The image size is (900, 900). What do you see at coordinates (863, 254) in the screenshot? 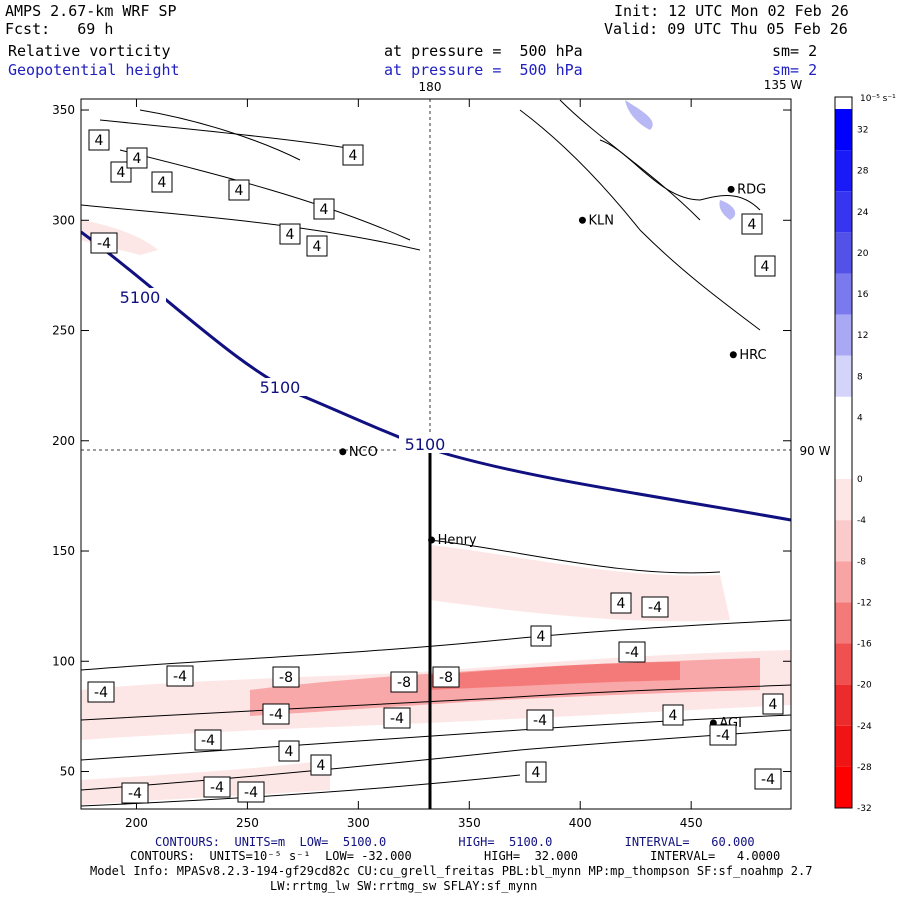
I see `colorbar-label: 20` at bounding box center [863, 254].